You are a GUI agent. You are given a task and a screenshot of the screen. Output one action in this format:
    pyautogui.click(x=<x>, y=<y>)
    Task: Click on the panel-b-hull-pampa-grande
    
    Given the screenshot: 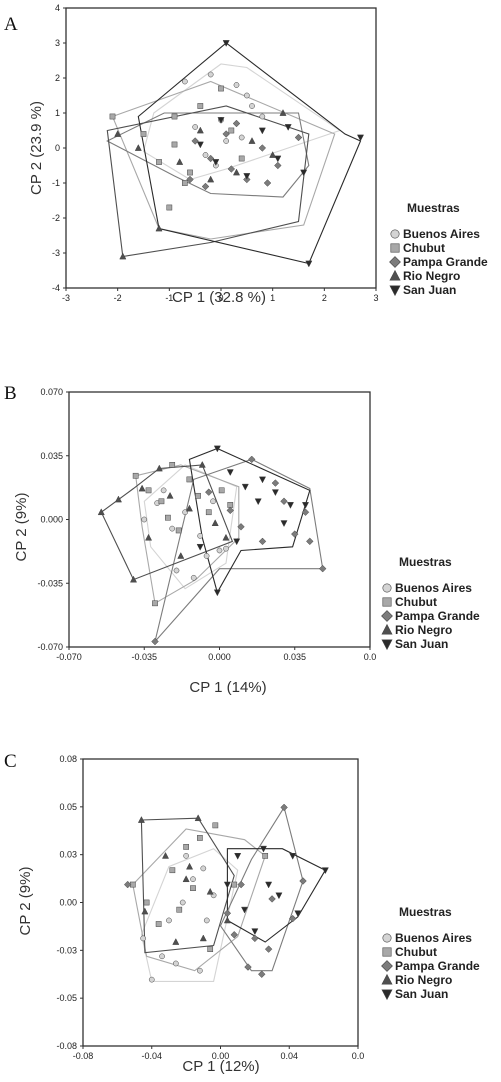 What is the action you would take?
    pyautogui.click(x=239, y=550)
    